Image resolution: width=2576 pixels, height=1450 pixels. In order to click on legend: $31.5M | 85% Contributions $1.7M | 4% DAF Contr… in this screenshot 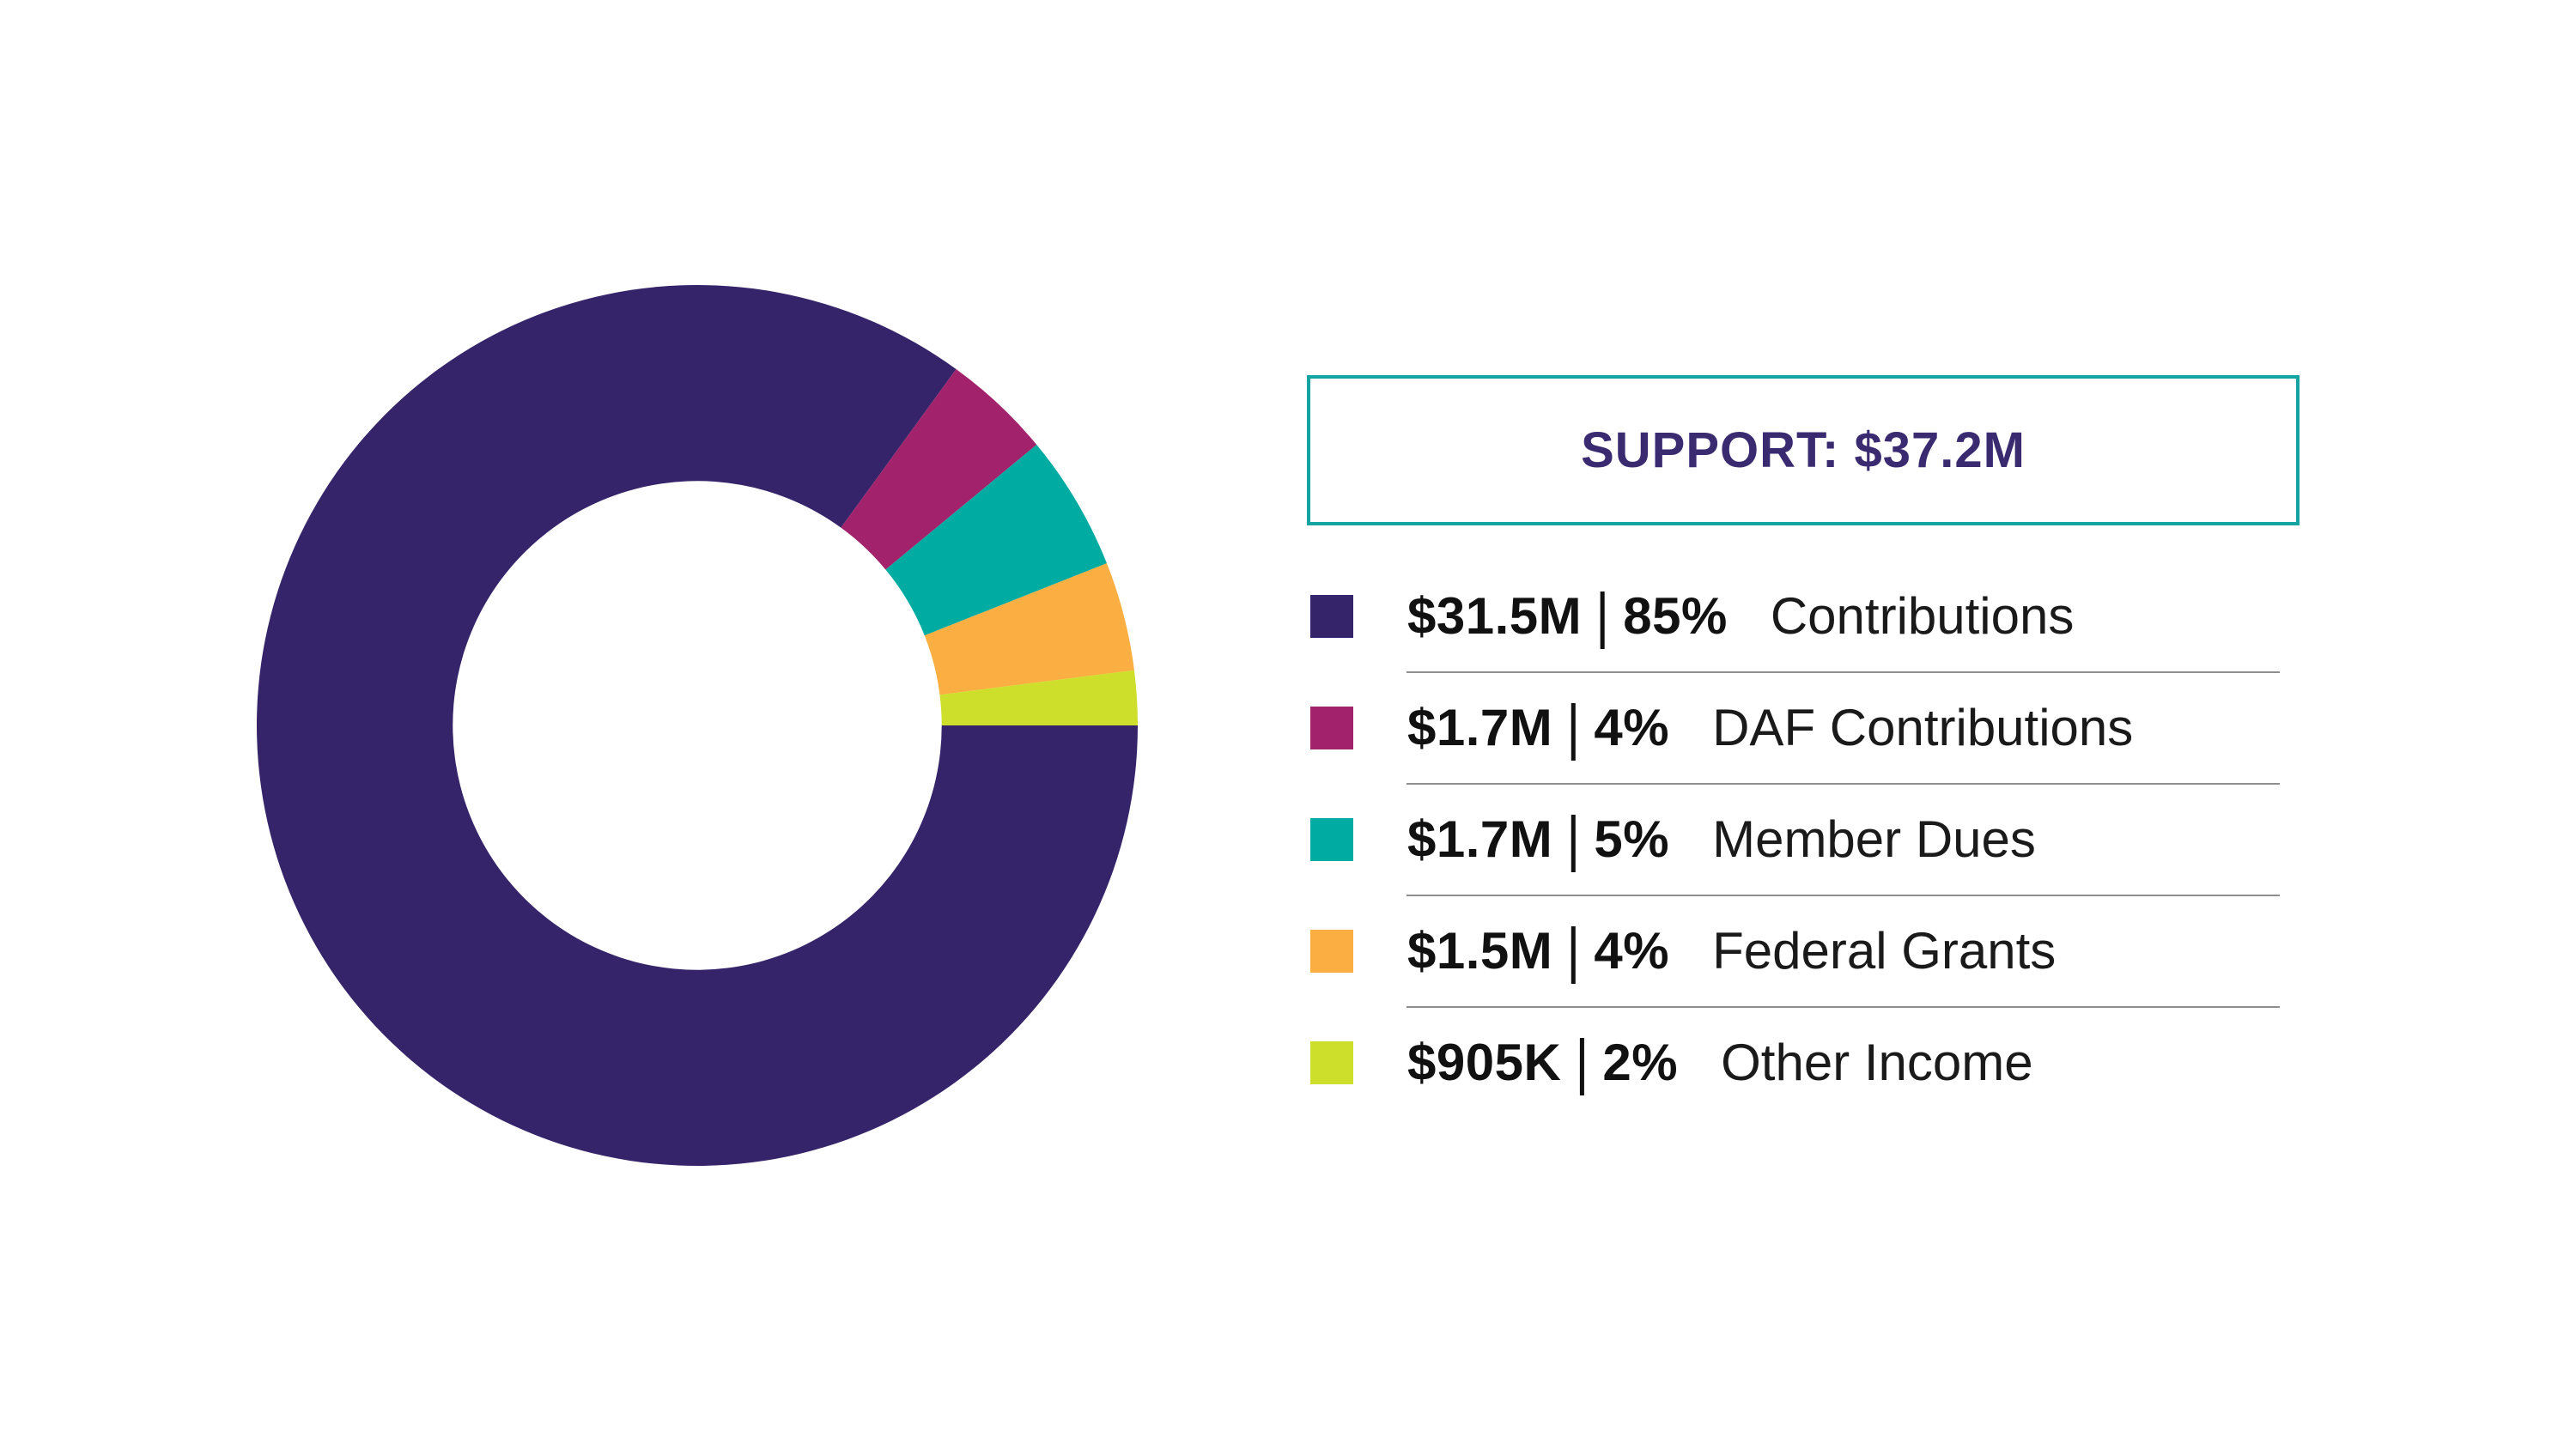, I will do `click(1804, 837)`.